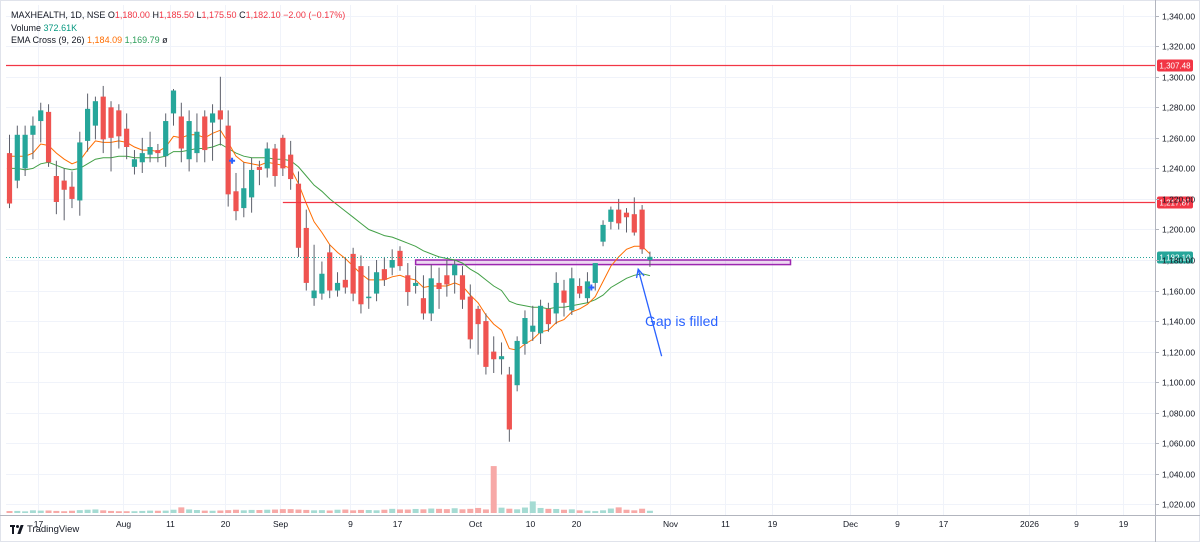 The height and width of the screenshot is (542, 1200). What do you see at coordinates (17, 529) in the screenshot?
I see `tradingview-mark-icon` at bounding box center [17, 529].